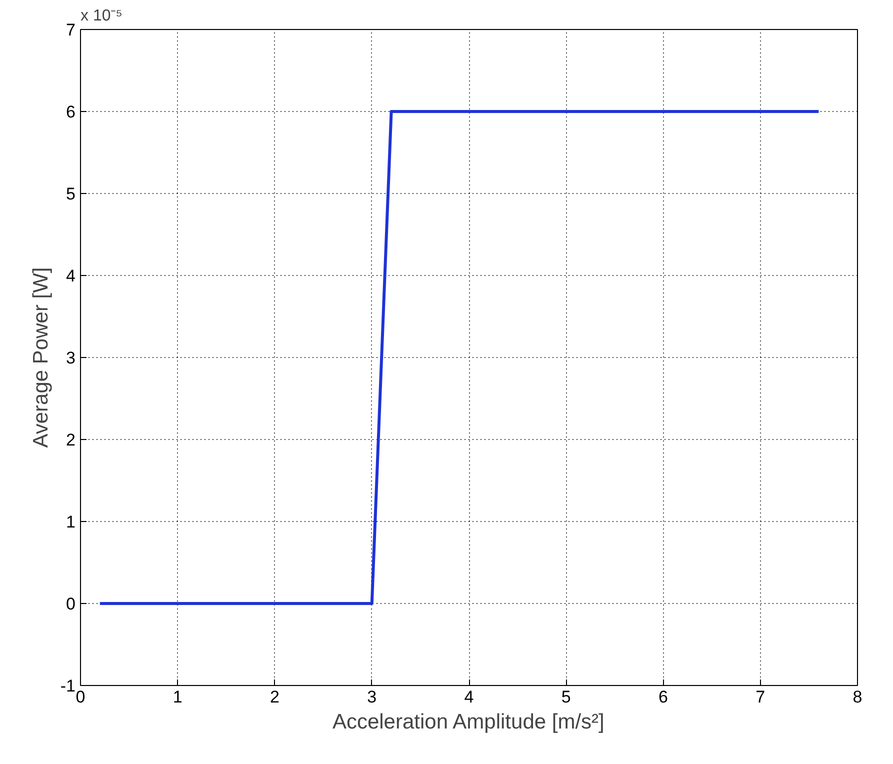 The height and width of the screenshot is (764, 893). What do you see at coordinates (71, 440) in the screenshot?
I see `y-tick-label: 2` at bounding box center [71, 440].